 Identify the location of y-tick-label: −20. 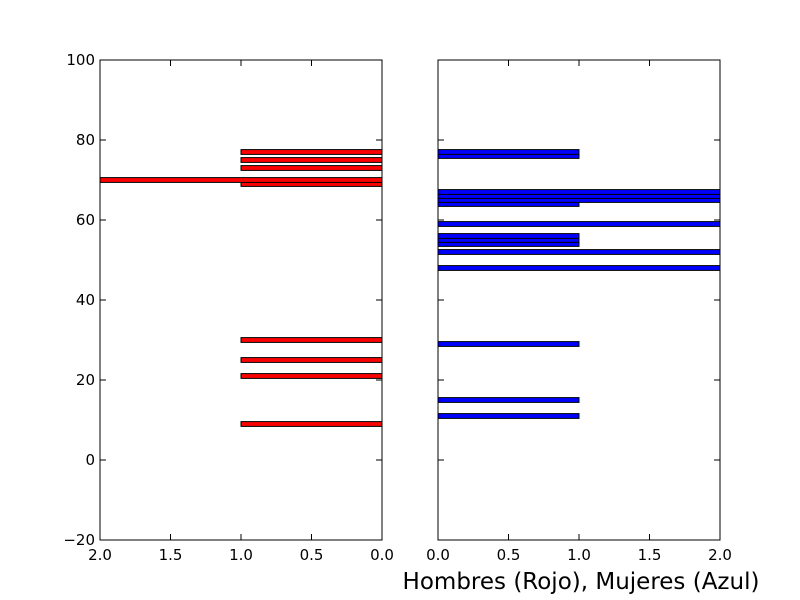
(79, 540).